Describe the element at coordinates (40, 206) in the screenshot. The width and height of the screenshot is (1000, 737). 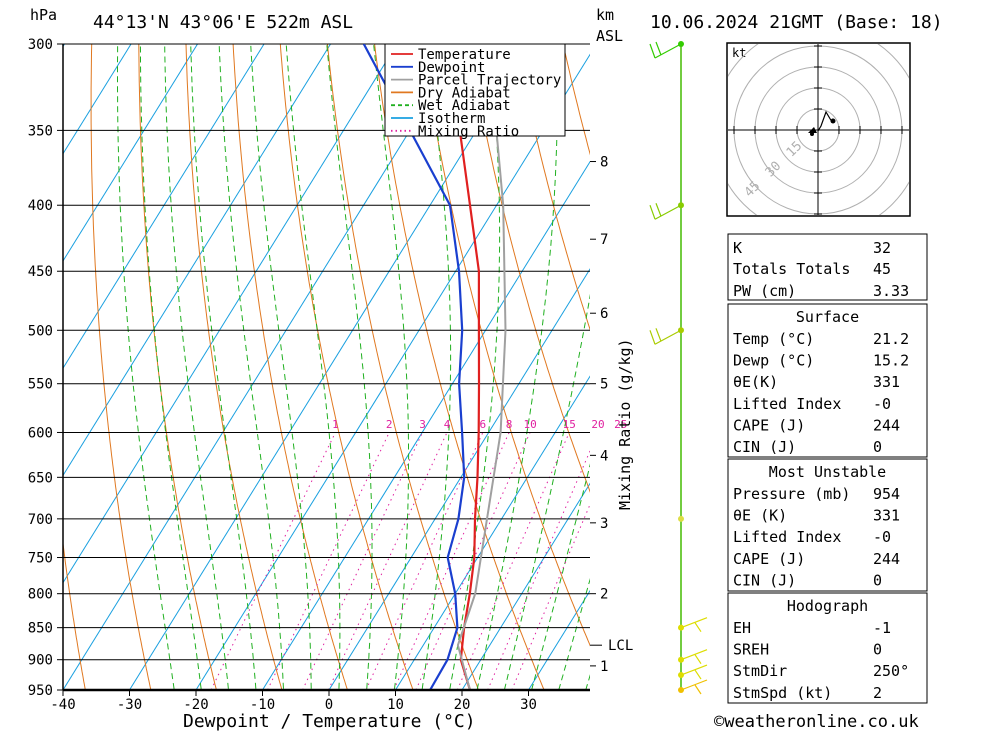
I see `pressure-tick-label: 400` at that location.